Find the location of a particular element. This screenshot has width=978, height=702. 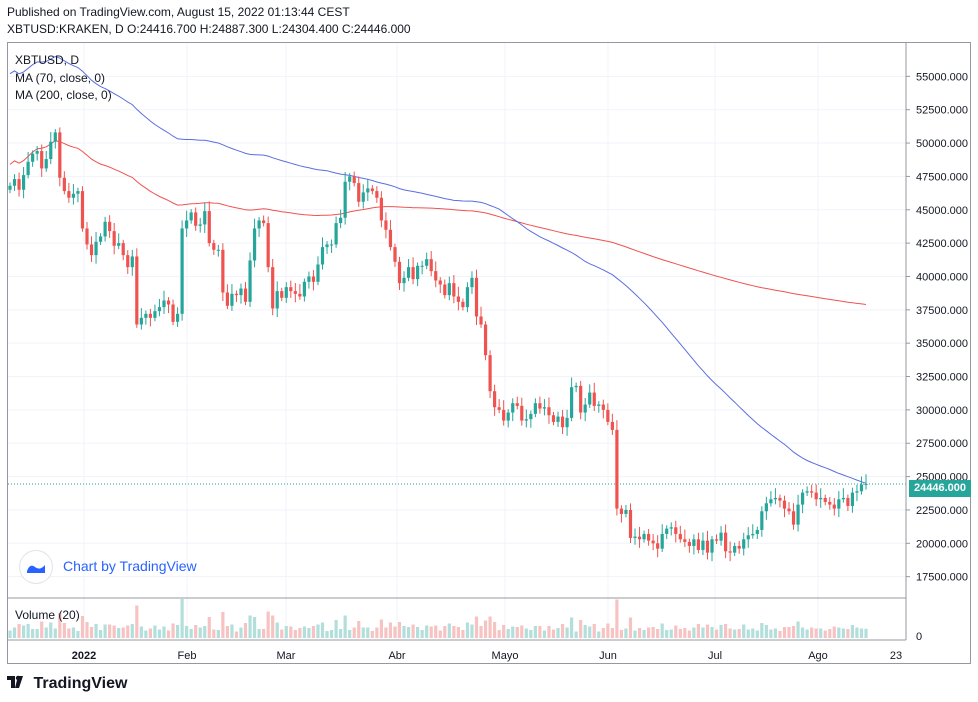

x-tick-label: Mar is located at coordinates (286, 656).